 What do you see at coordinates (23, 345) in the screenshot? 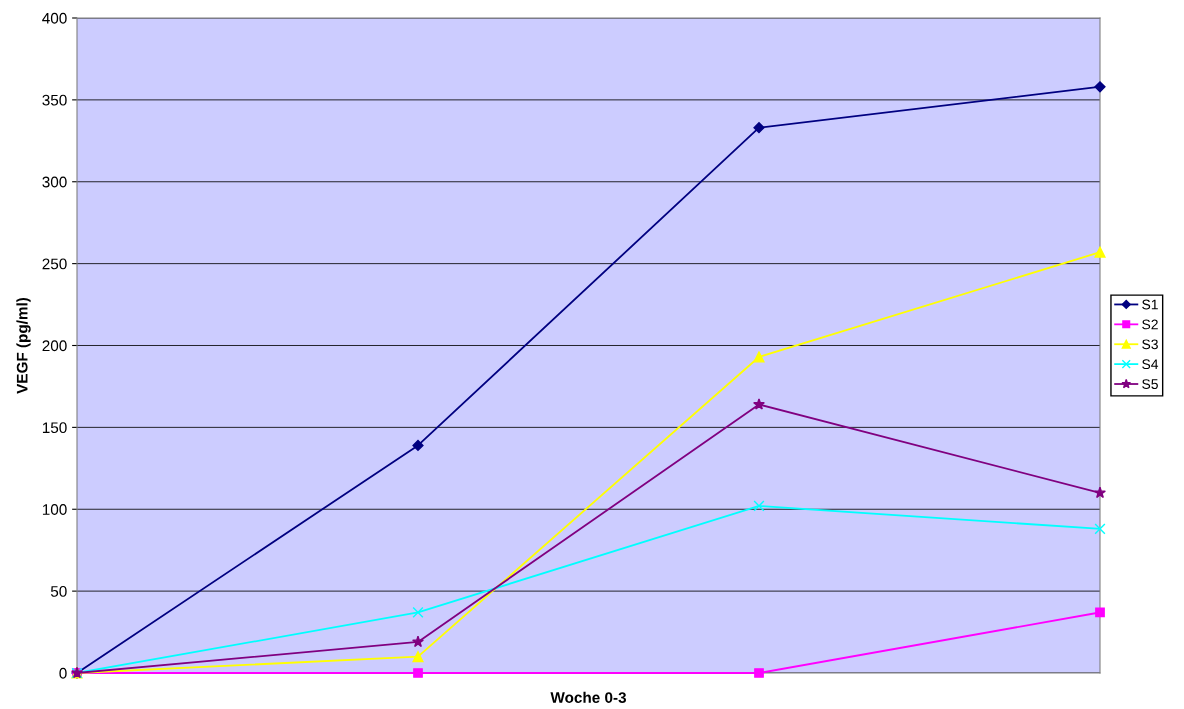
I see `y-axis-title: VEGF (pg/ml)` at bounding box center [23, 345].